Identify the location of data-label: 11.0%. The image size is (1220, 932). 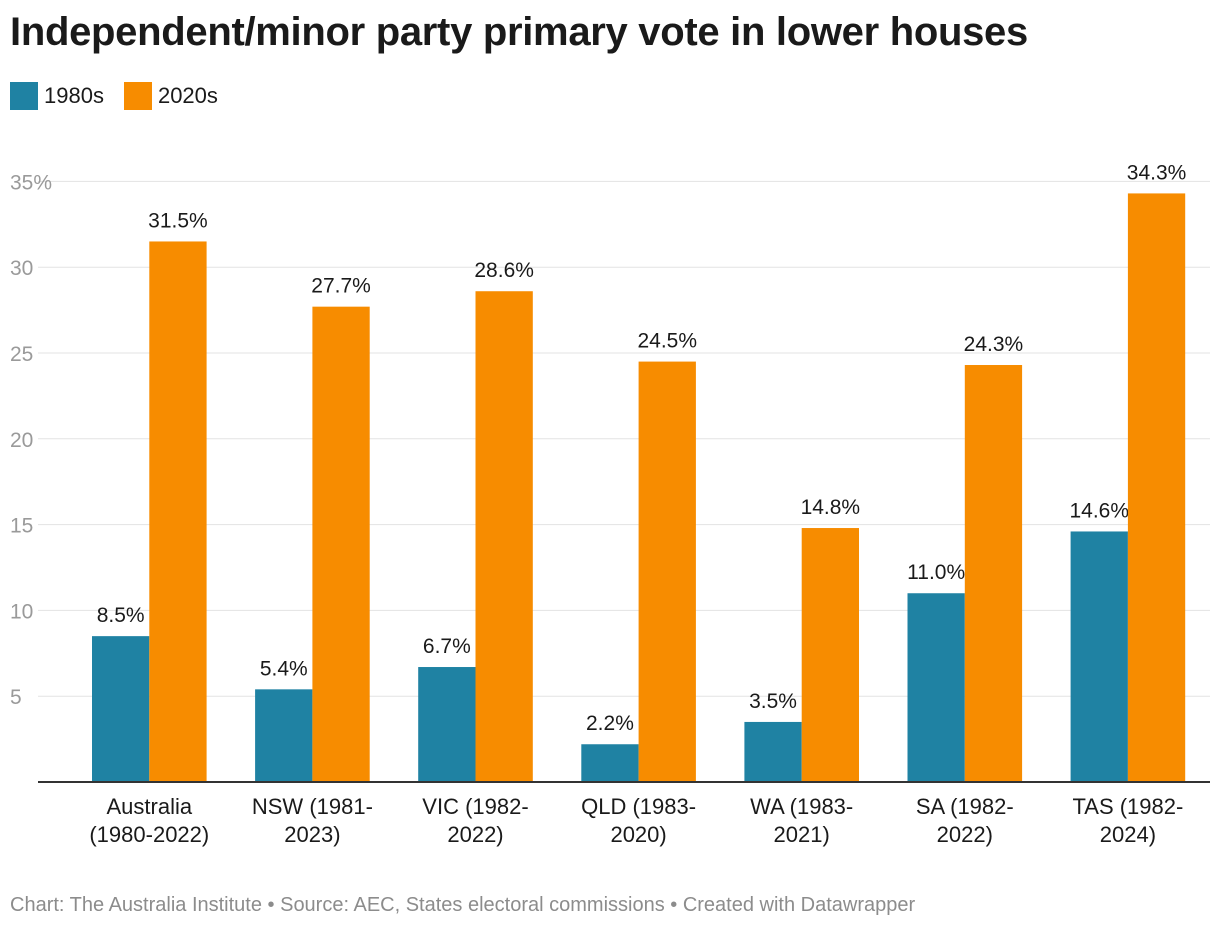
(936, 572).